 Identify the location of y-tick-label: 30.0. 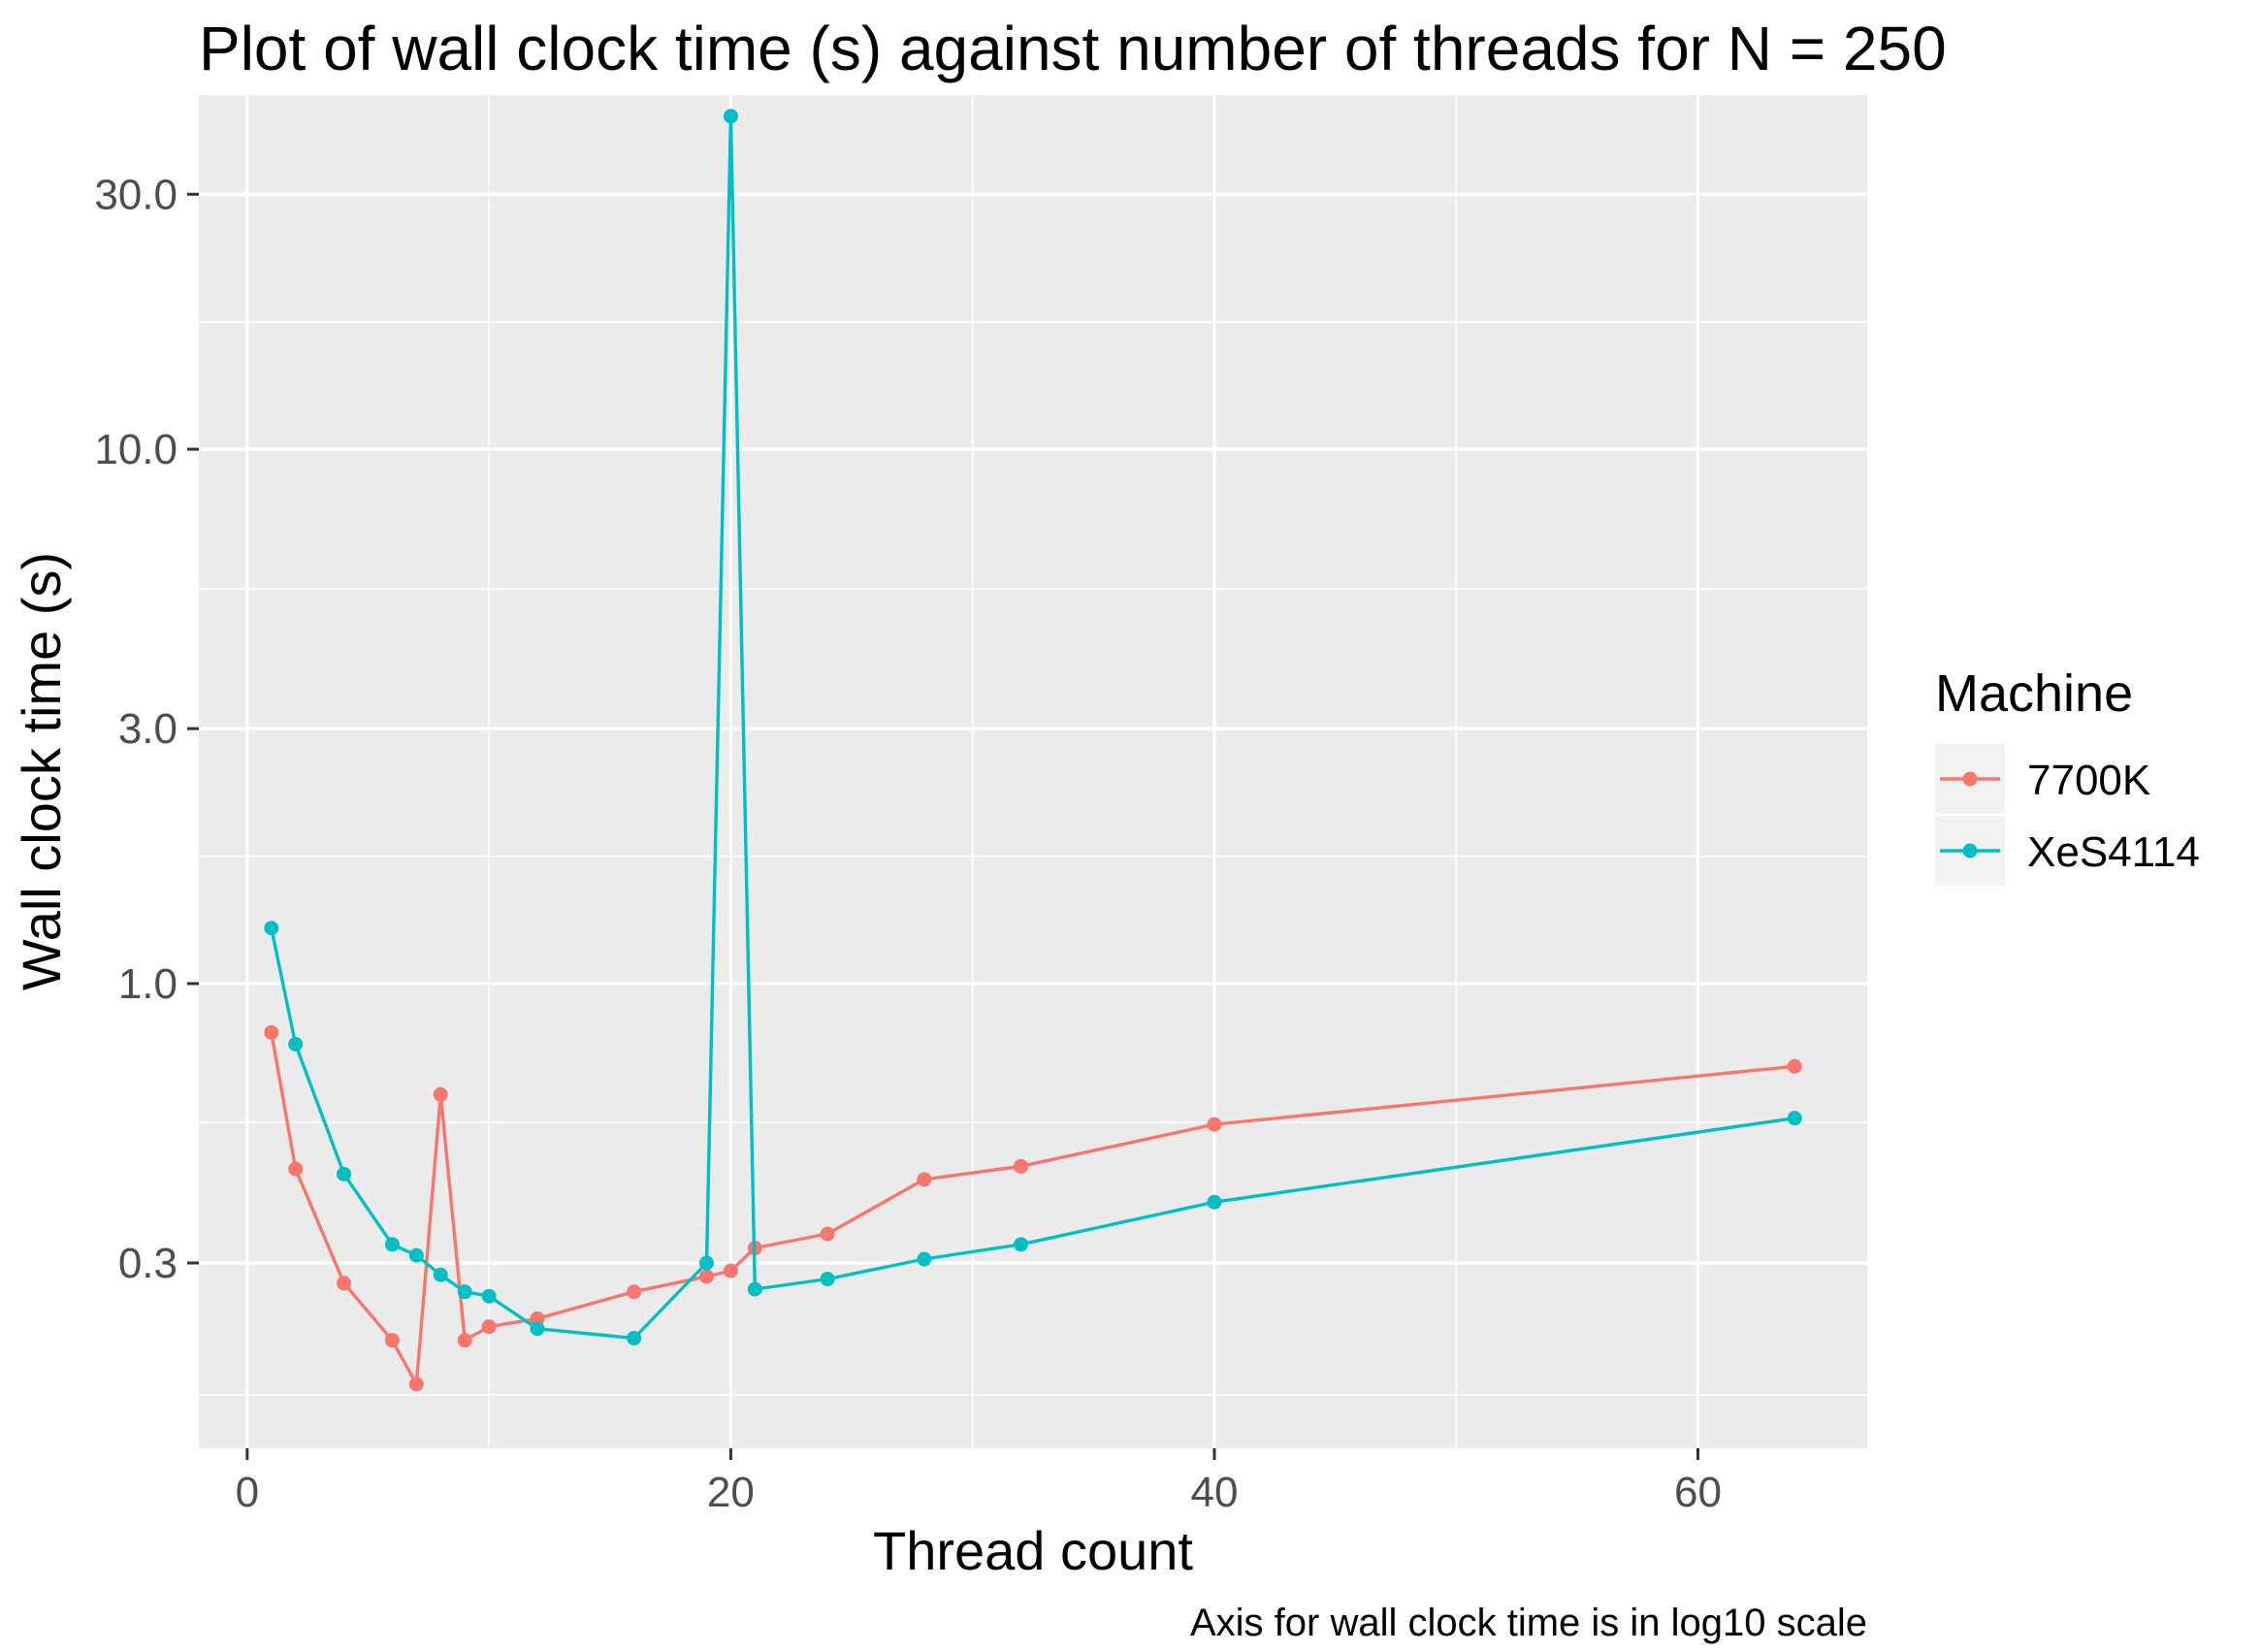
(136, 194).